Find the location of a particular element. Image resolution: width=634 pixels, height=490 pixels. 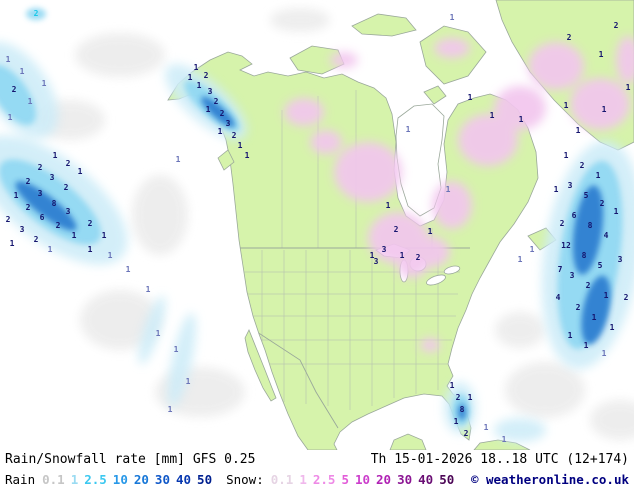

snow-scale-value: 2.5 is located at coordinates (324, 479).